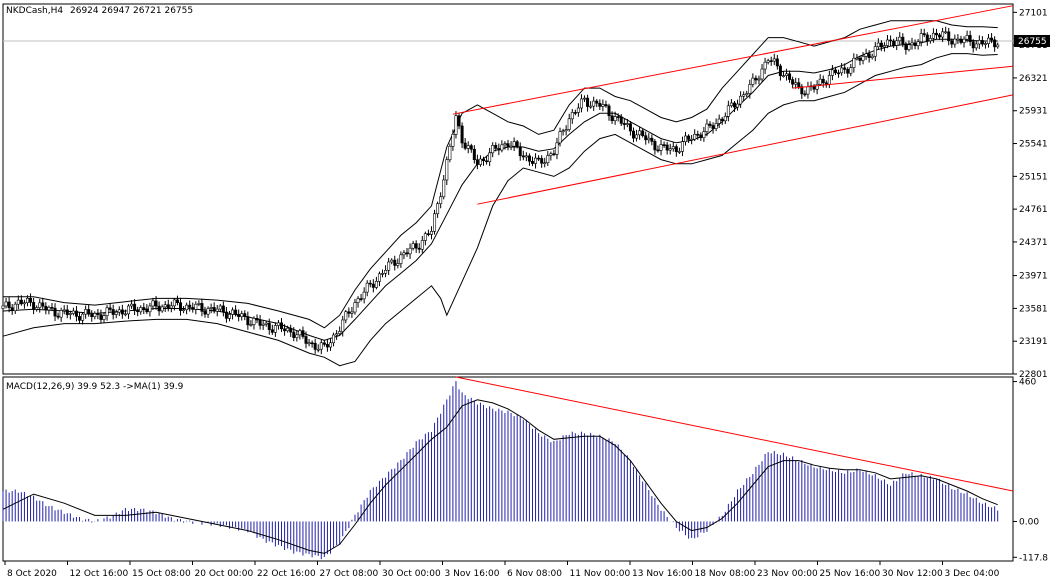 The height and width of the screenshot is (588, 1057). What do you see at coordinates (1033, 145) in the screenshot?
I see `price-tick-label: 25541` at bounding box center [1033, 145].